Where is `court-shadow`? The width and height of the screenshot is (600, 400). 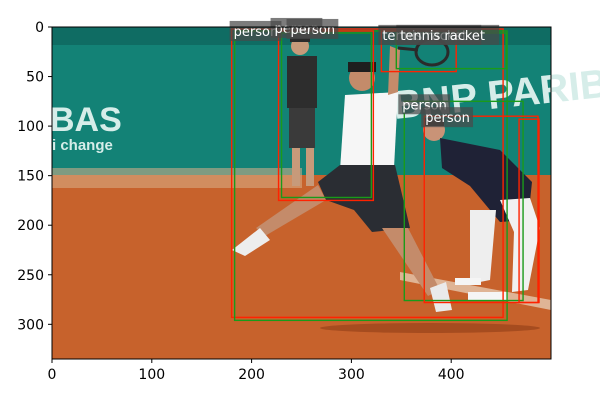 court-shadow is located at coordinates (177, 178).